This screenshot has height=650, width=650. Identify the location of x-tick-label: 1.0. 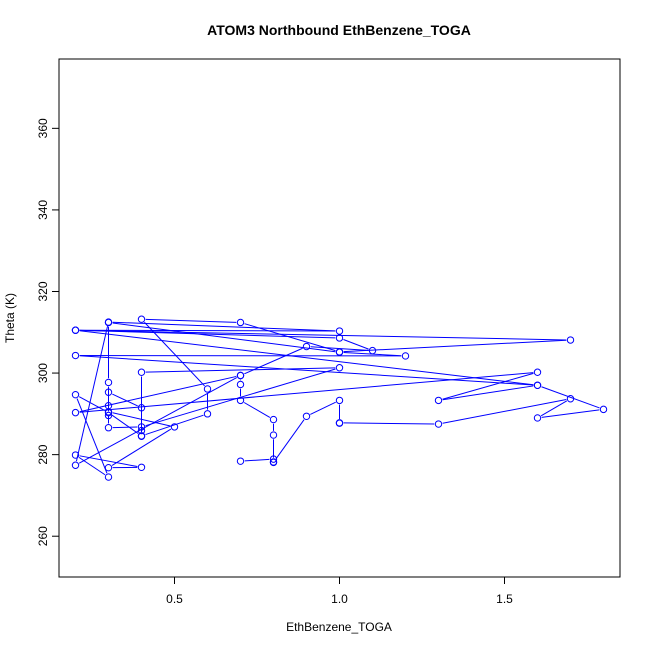
(339, 599).